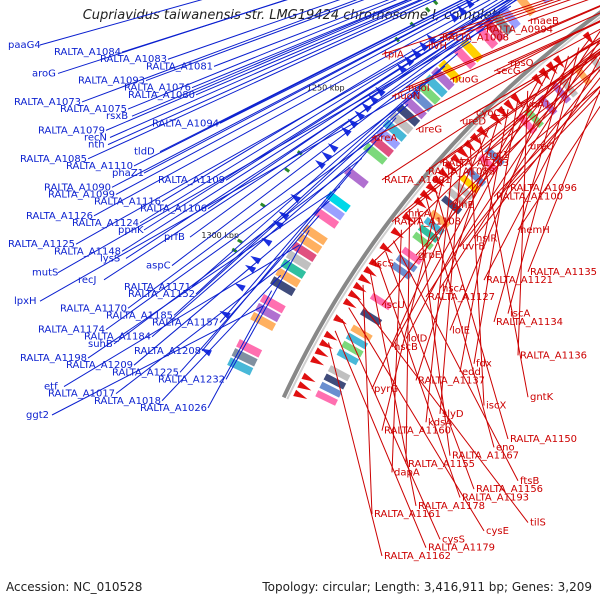  Describe the element at coordinates (111, 81) in the screenshot. I see `gene-label-left: RALTA_A1093` at that location.